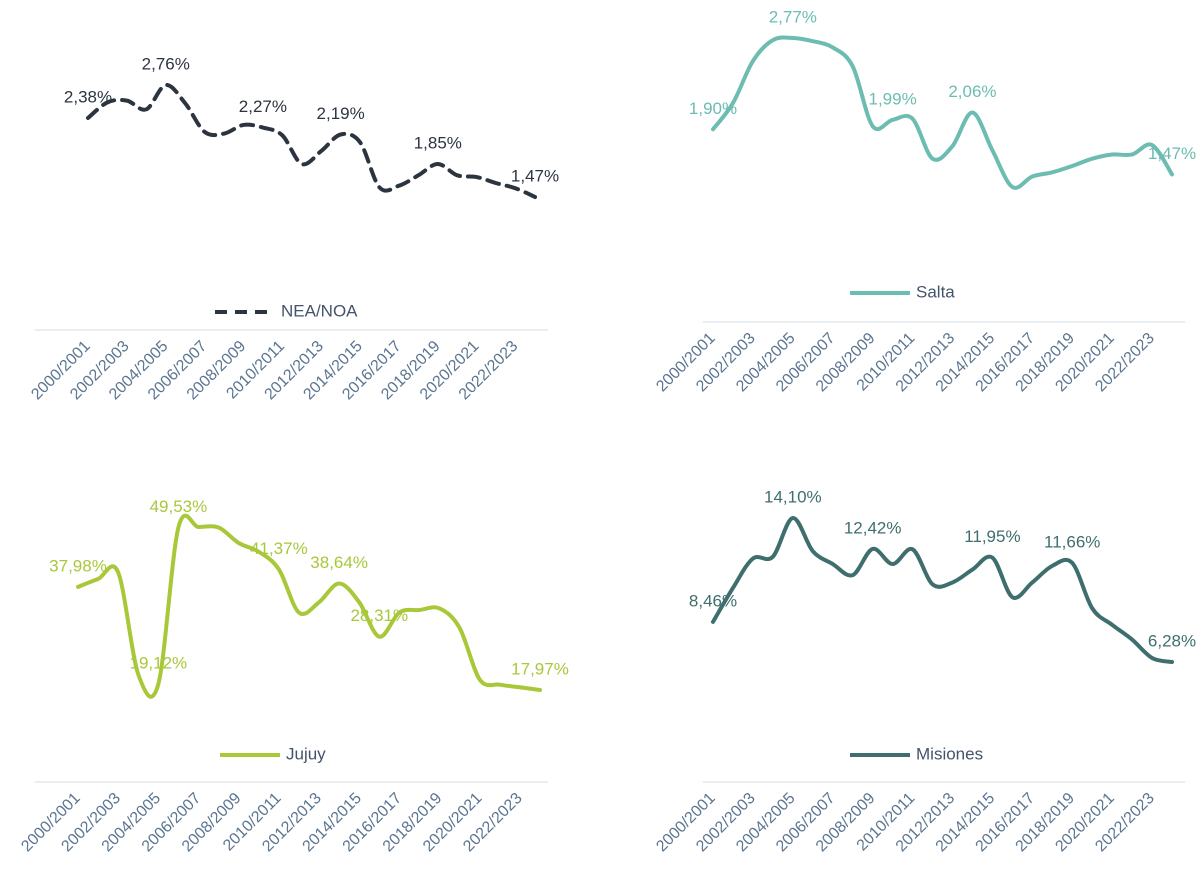 The width and height of the screenshot is (1200, 894). Describe the element at coordinates (319, 310) in the screenshot. I see `legend-label: NEA/NOA` at that location.